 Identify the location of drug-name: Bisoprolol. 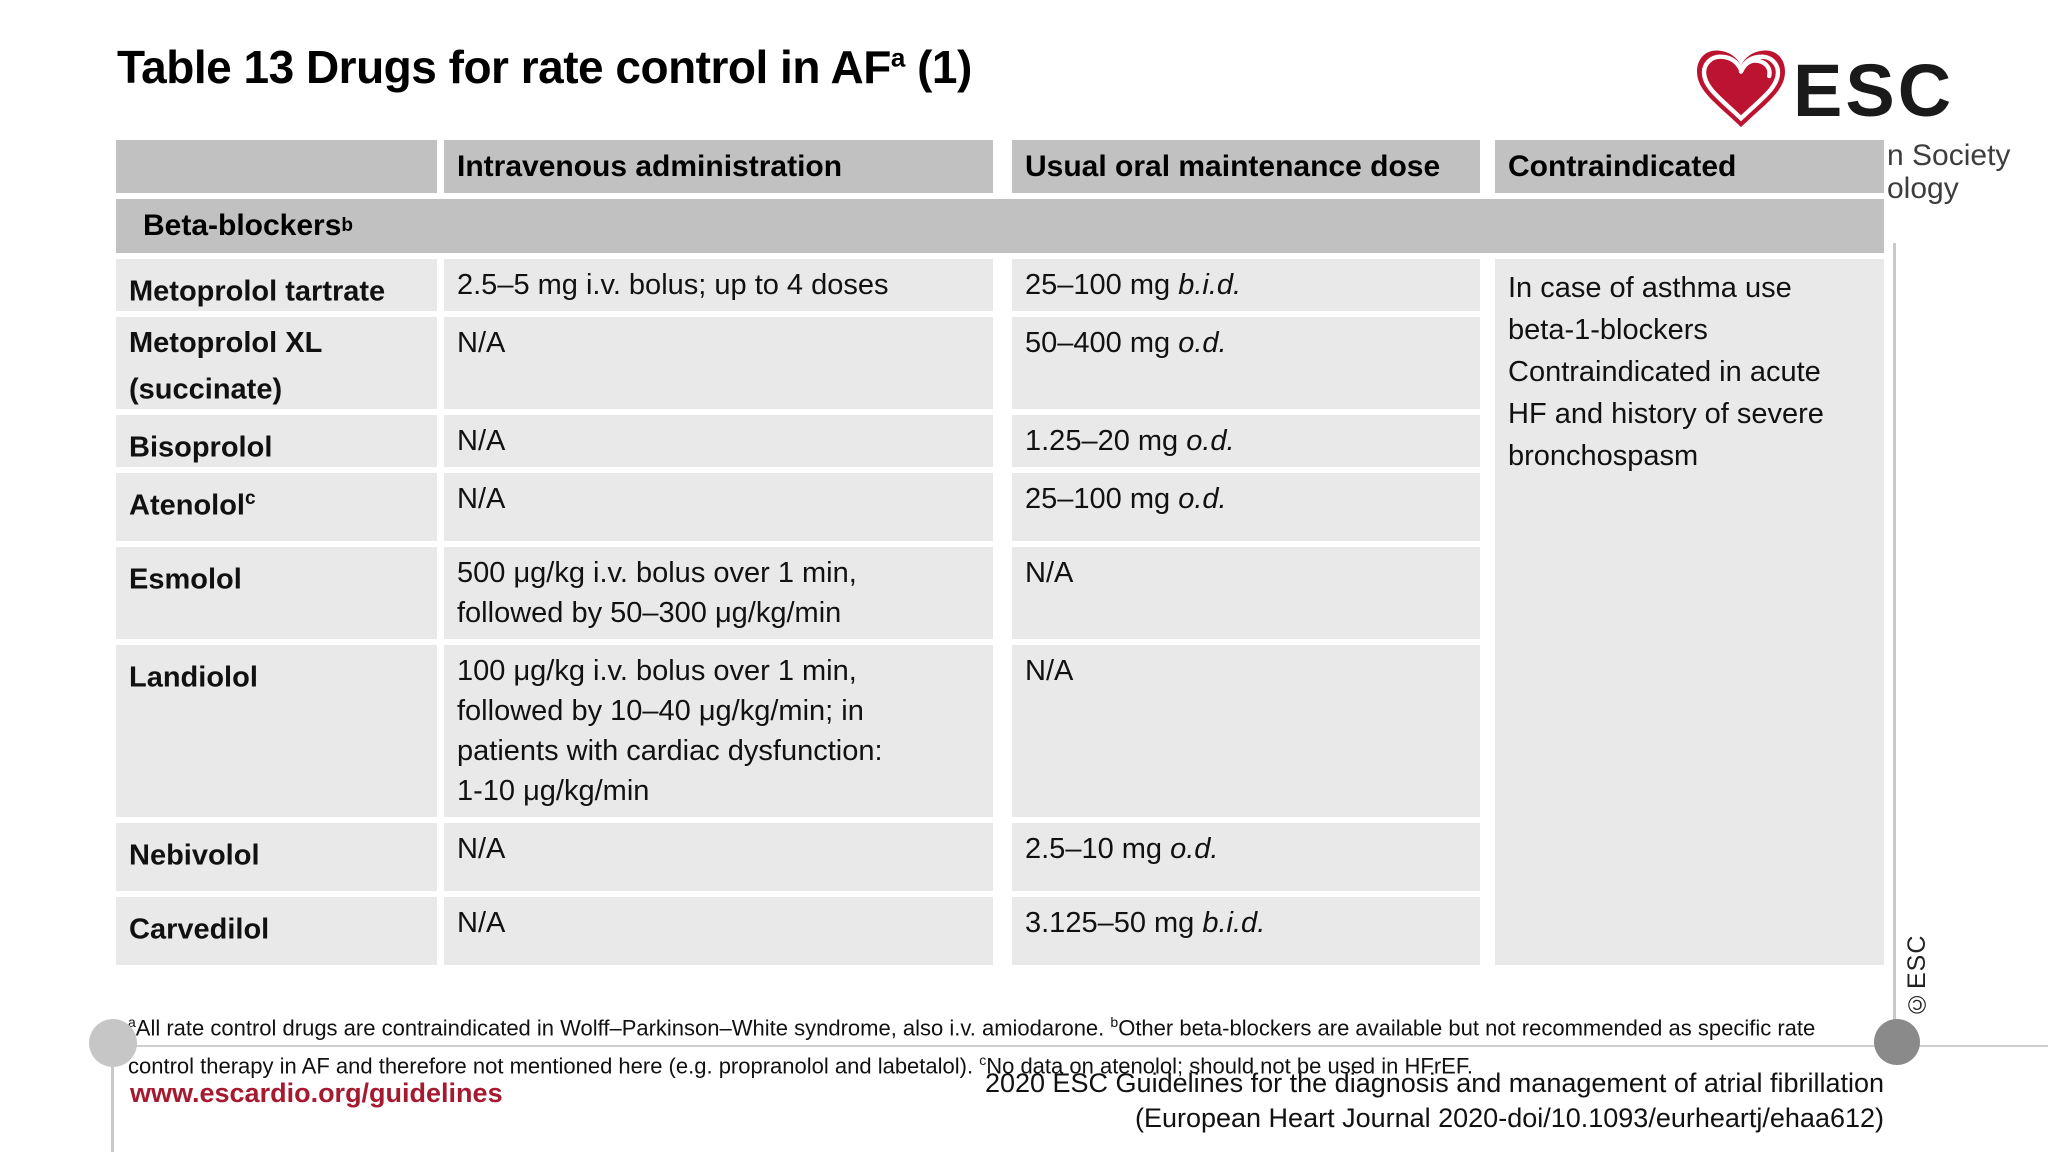
(276, 441).